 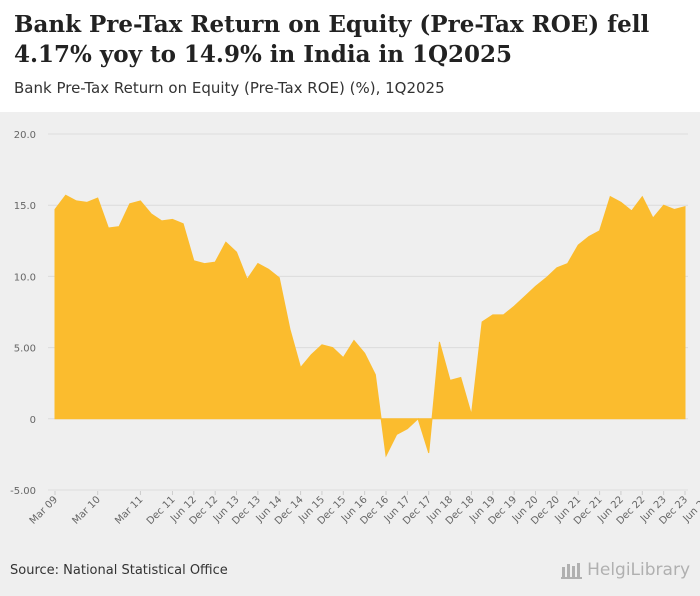 I want to click on source-note: Source: National Statistical Office, so click(x=119, y=570).